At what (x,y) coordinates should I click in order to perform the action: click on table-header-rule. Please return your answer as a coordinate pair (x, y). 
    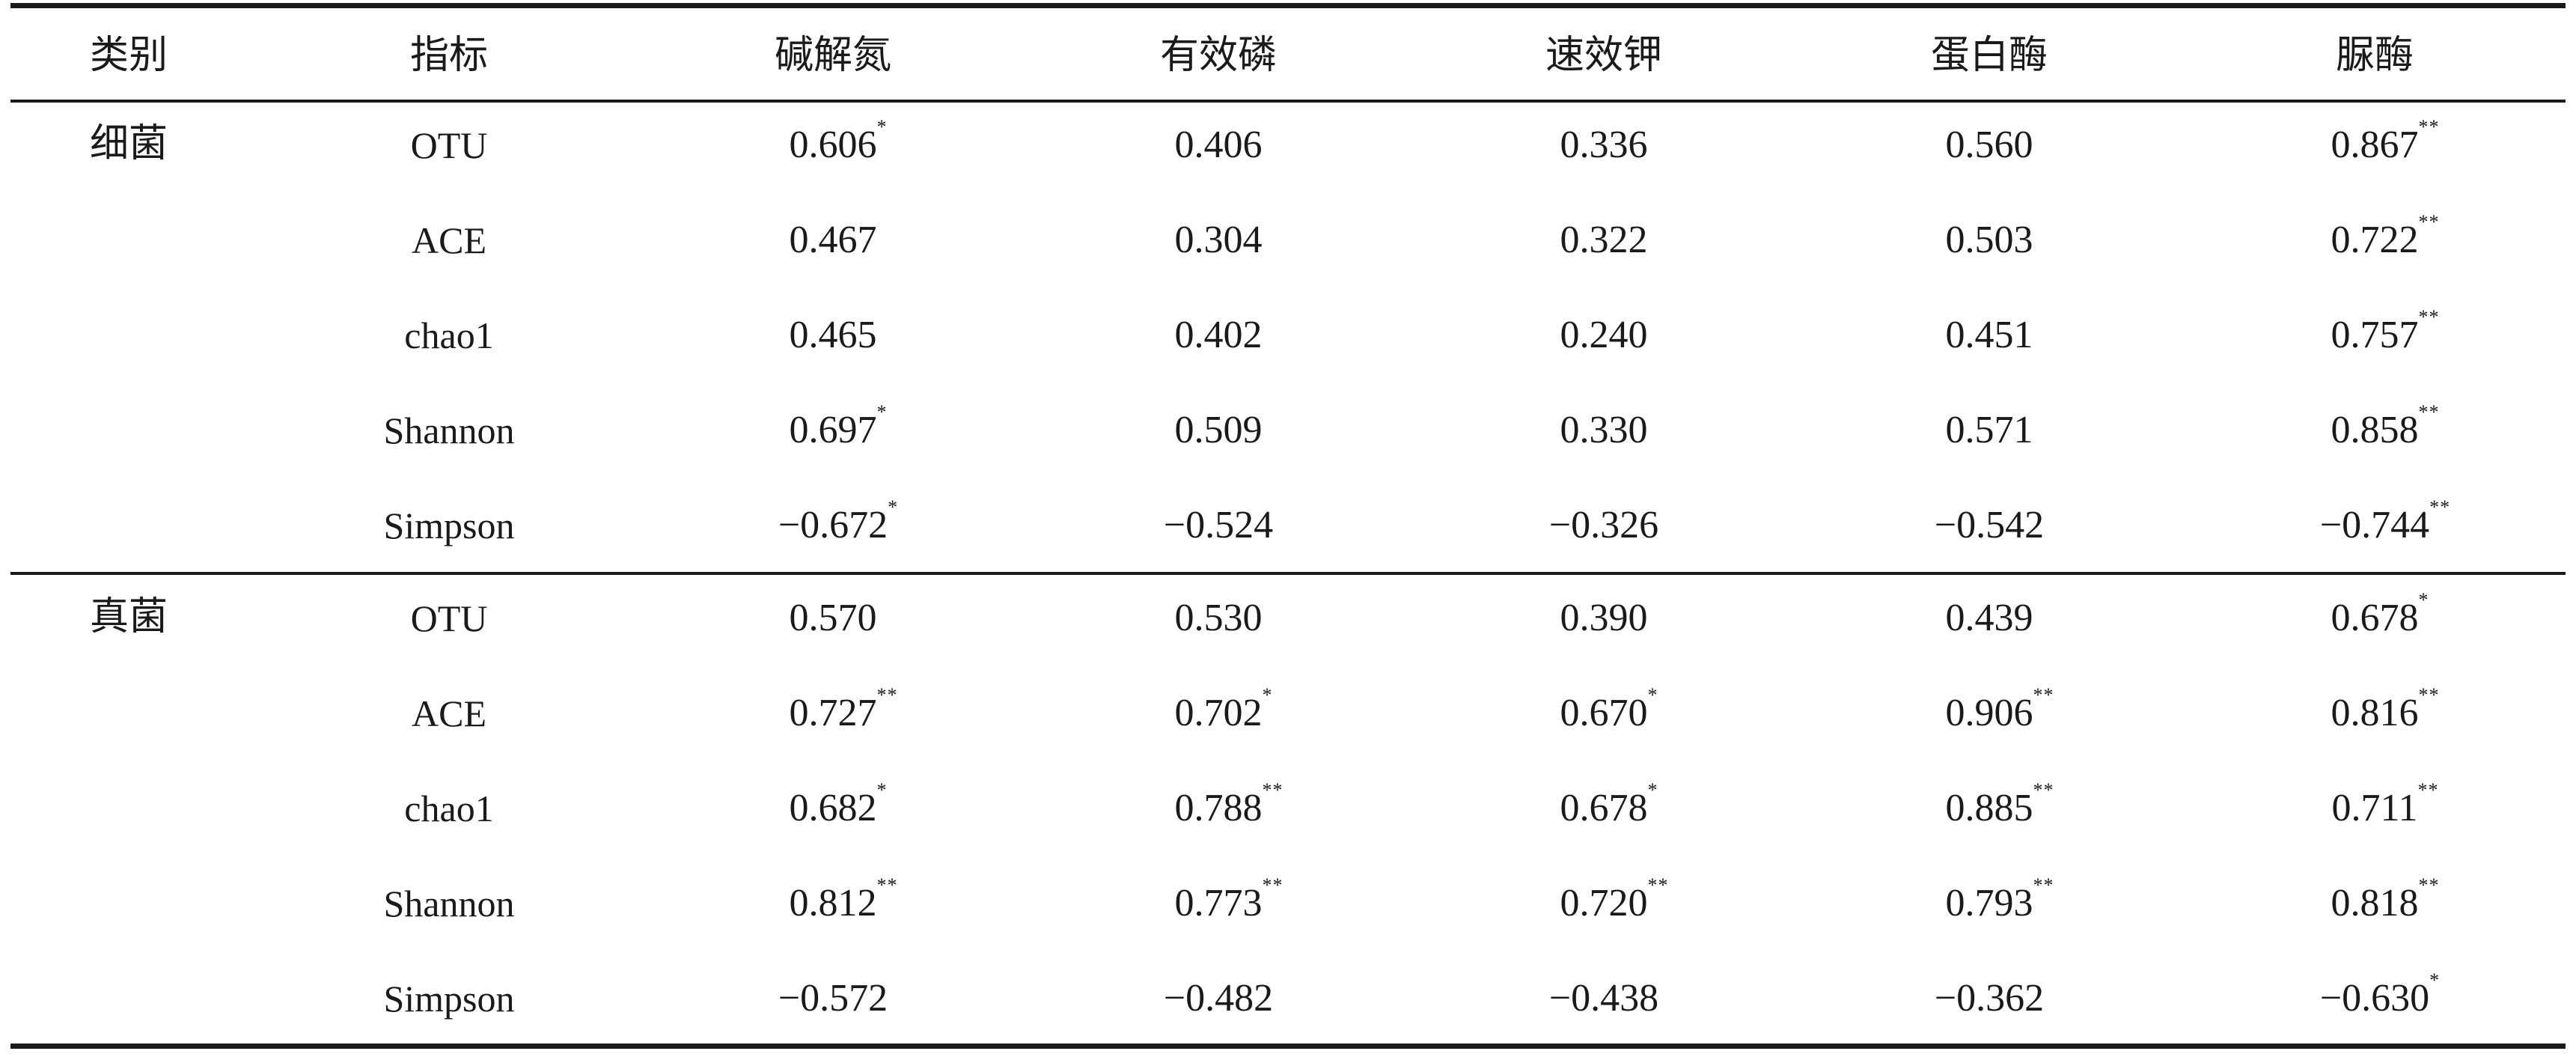
    Looking at the image, I should click on (1288, 101).